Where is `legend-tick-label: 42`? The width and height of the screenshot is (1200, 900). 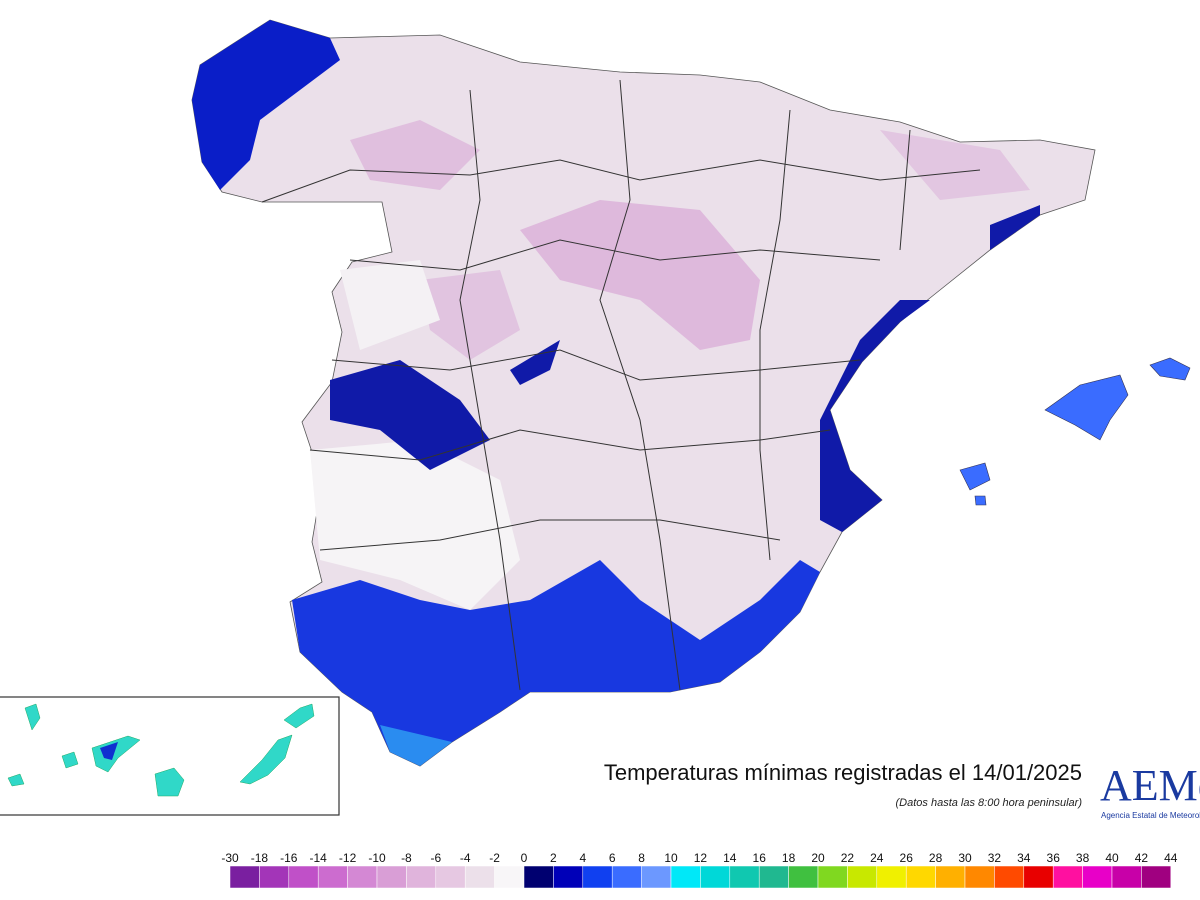 legend-tick-label: 42 is located at coordinates (1142, 858).